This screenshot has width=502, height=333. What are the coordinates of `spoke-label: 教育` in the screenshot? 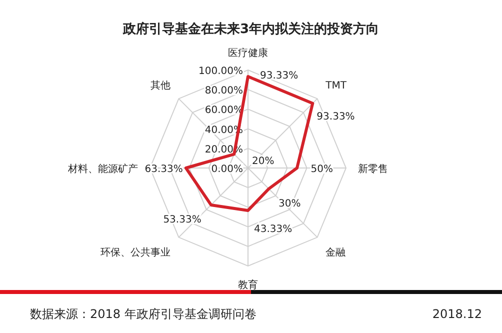 It's located at (248, 284).